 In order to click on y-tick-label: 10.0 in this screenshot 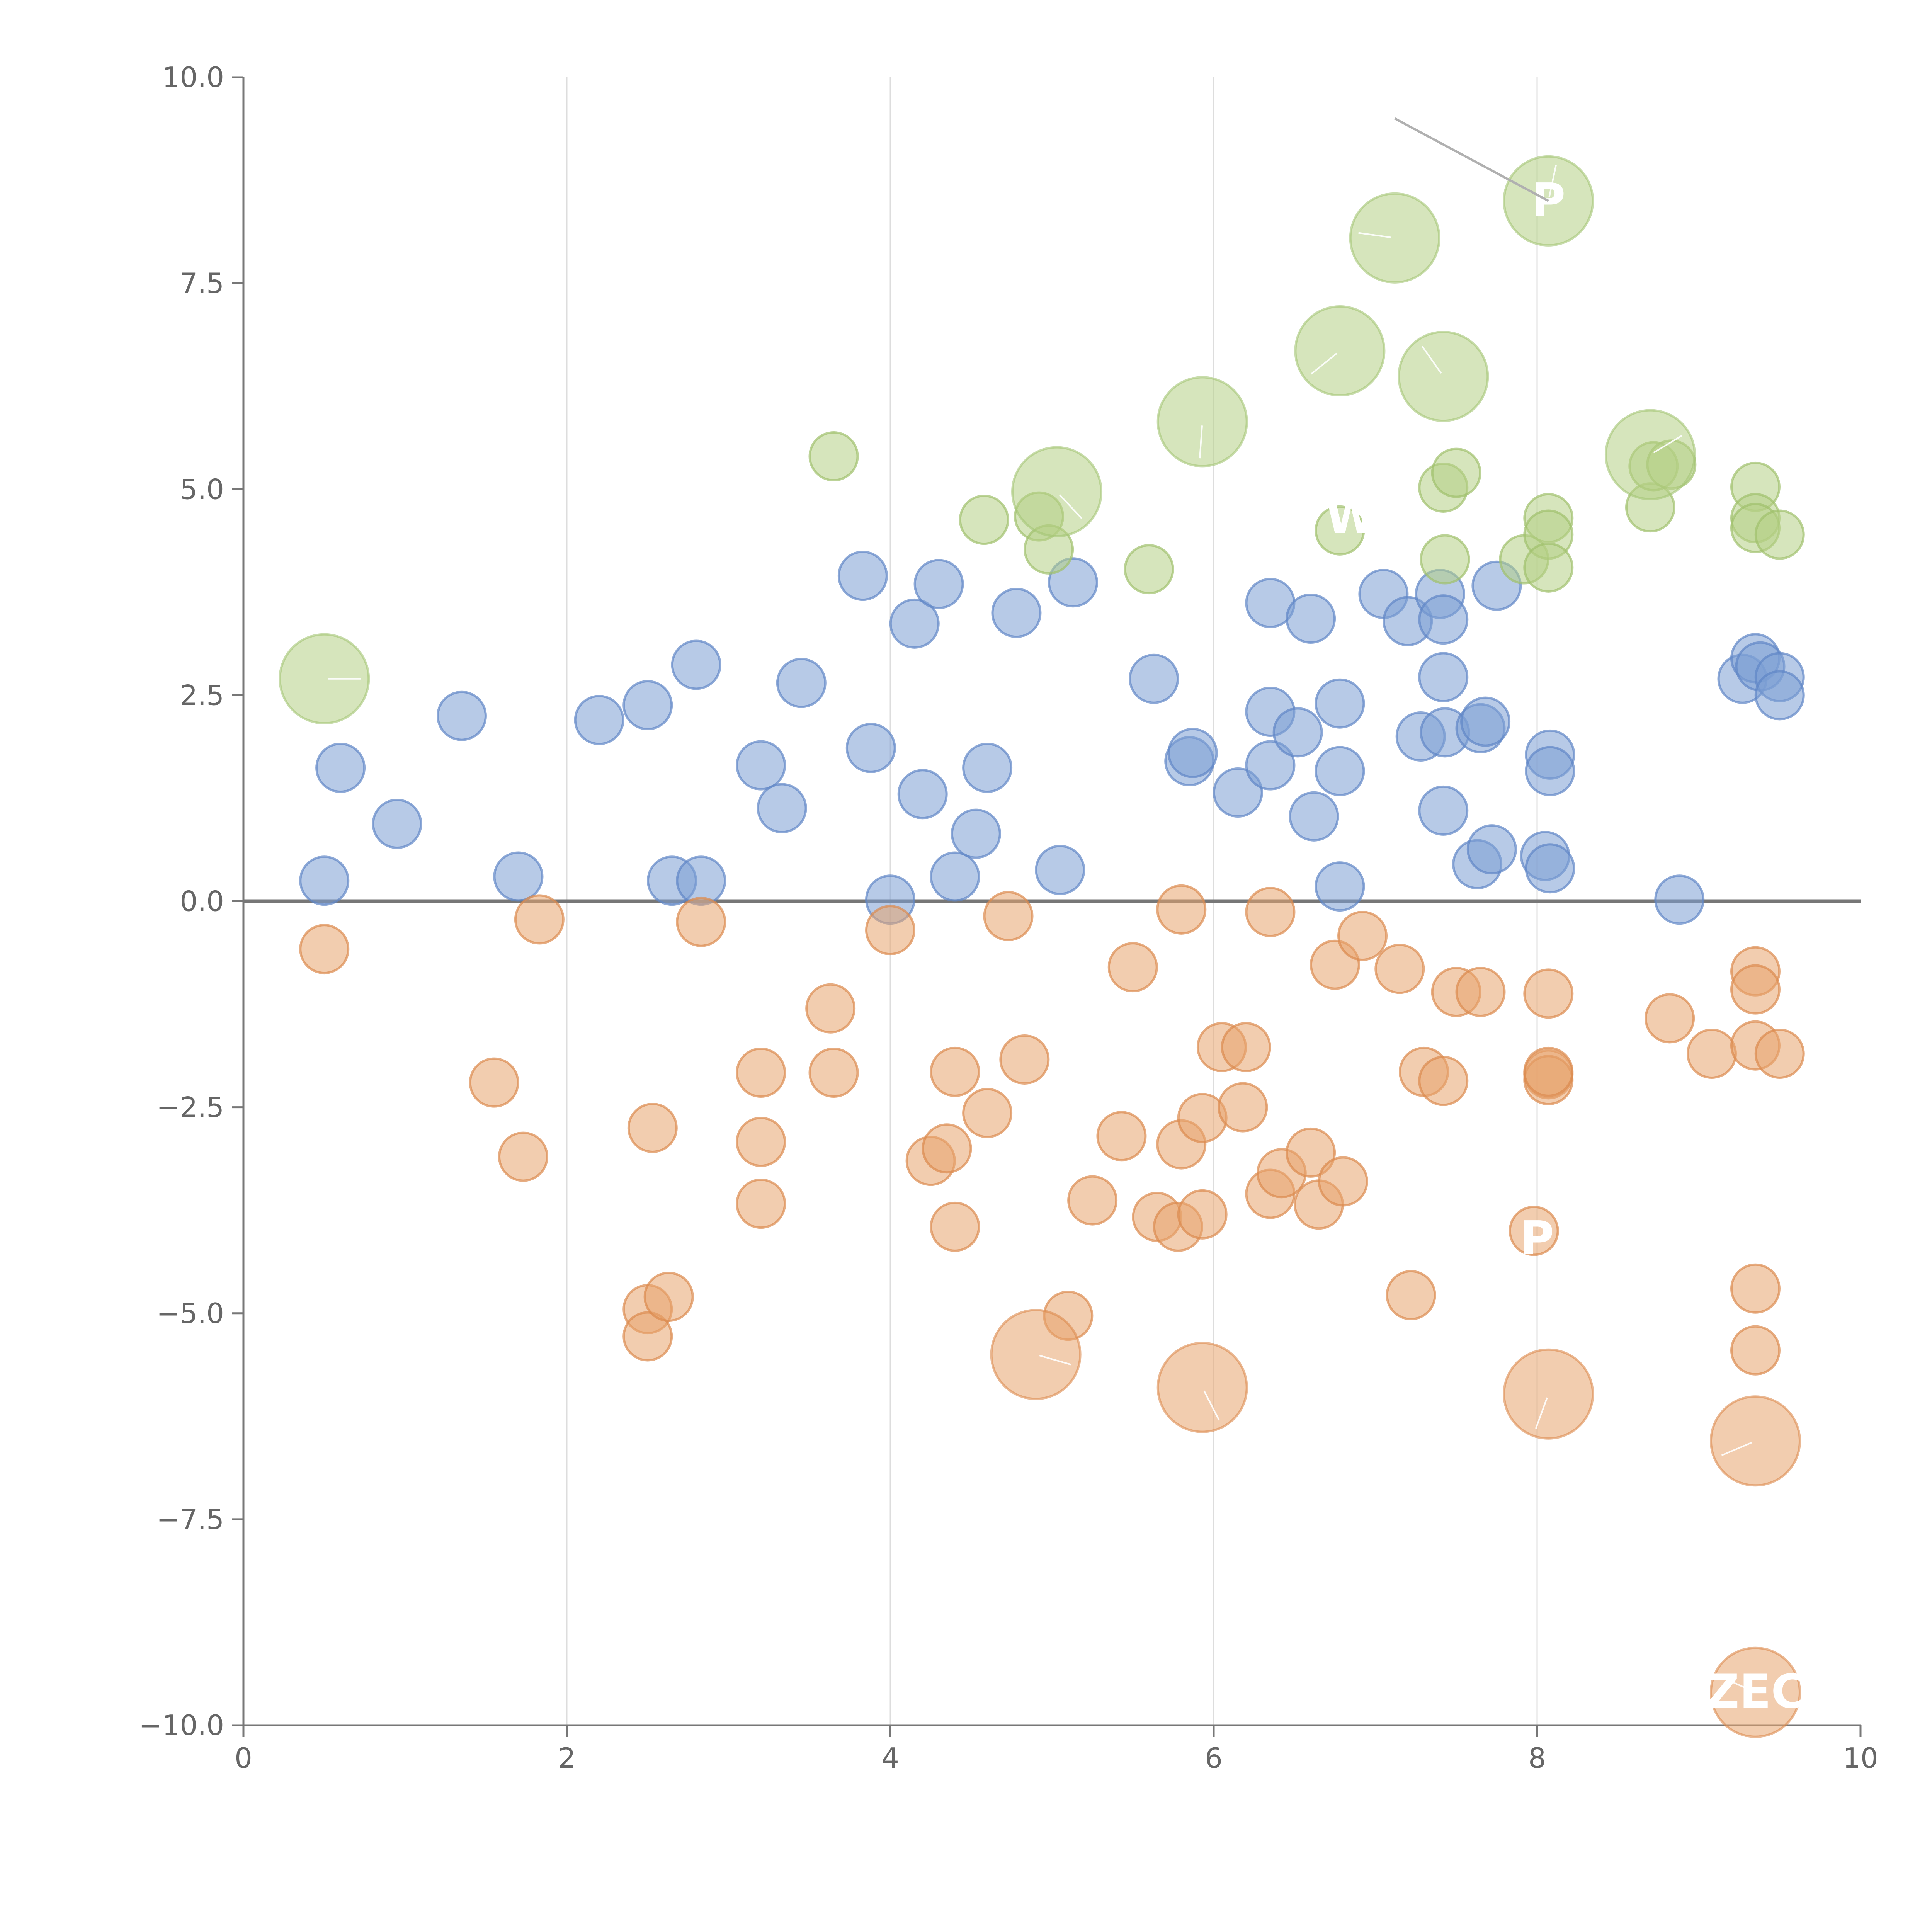, I will do `click(193, 78)`.